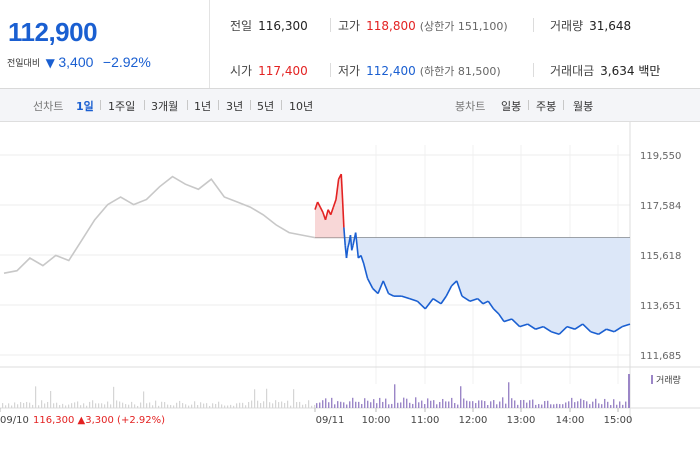 This screenshot has height=454, width=700. What do you see at coordinates (630, 71) in the screenshot?
I see `stat-value: 3,634 백만` at bounding box center [630, 71].